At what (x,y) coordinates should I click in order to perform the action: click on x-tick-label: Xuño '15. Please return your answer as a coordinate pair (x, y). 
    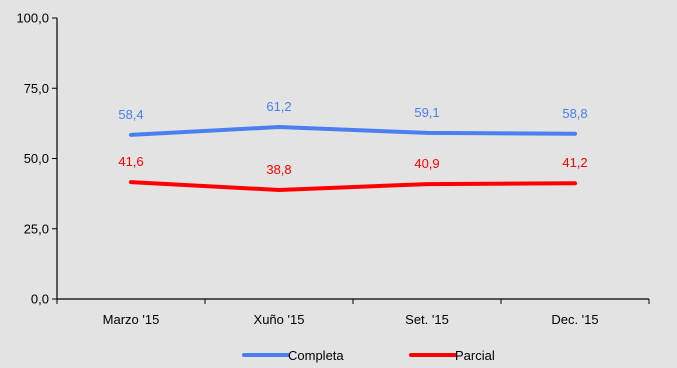
    Looking at the image, I should click on (279, 319).